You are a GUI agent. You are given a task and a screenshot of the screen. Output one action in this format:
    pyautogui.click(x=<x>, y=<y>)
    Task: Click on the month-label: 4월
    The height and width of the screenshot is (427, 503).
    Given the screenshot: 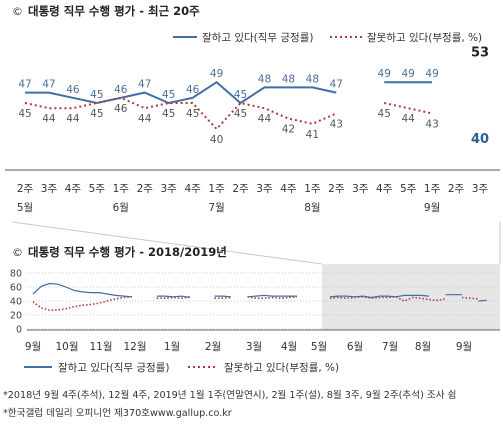 What is the action you would take?
    pyautogui.click(x=289, y=347)
    